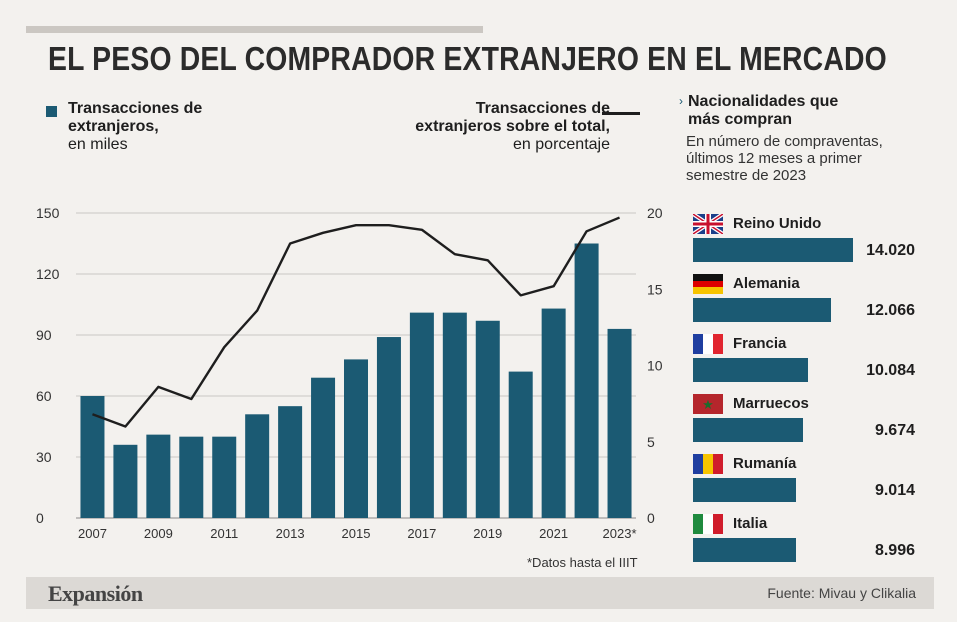 This screenshot has height=622, width=957. Describe the element at coordinates (708, 224) in the screenshot. I see `uk-flag-icon` at that location.